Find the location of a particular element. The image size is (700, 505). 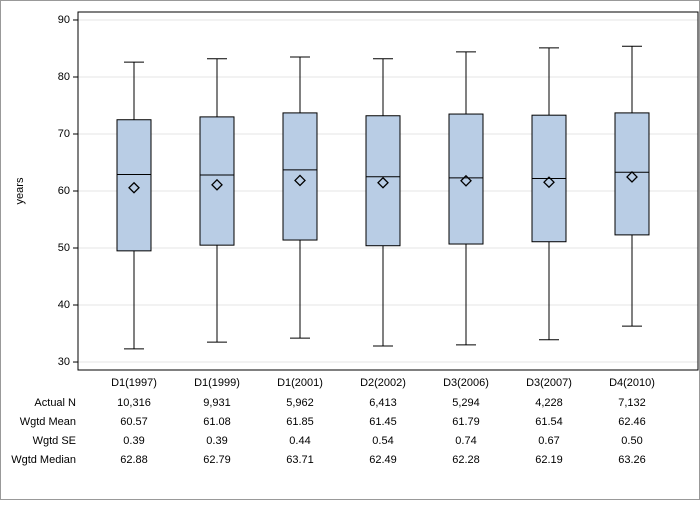

table-cell: 61.45 is located at coordinates (383, 422).